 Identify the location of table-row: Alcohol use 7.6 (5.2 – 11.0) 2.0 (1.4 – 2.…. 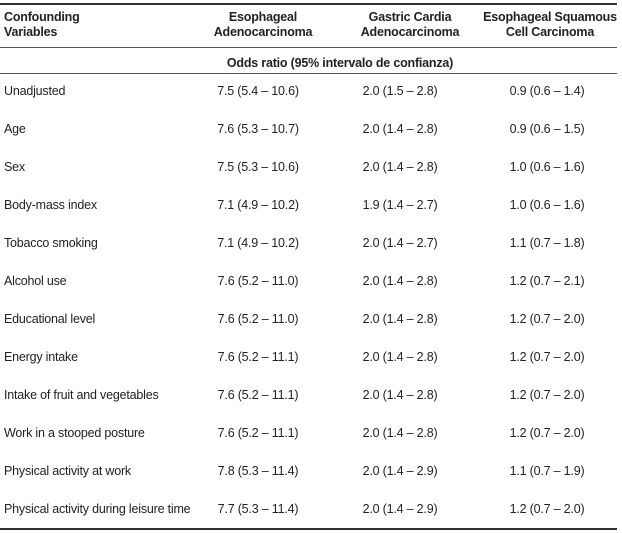
(308, 281).